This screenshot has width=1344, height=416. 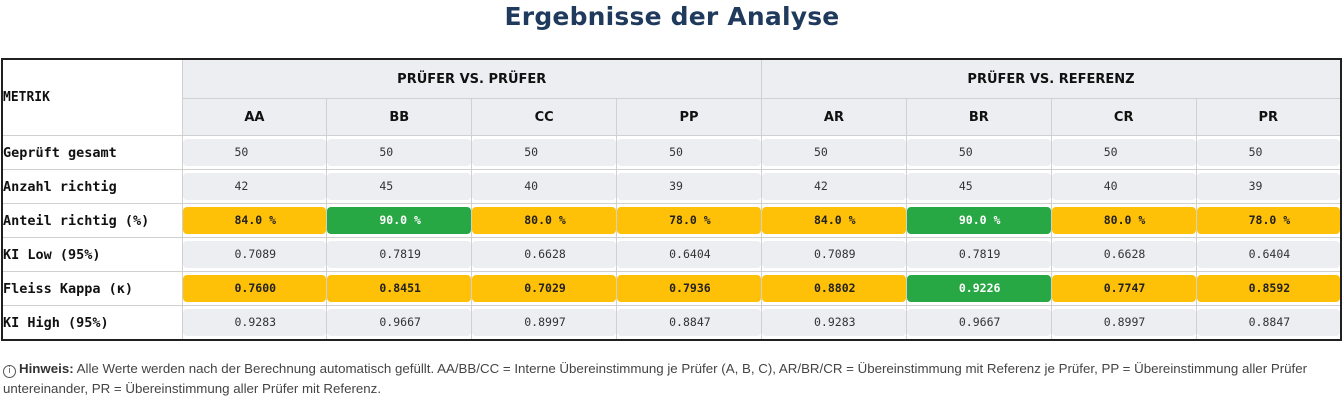 What do you see at coordinates (254, 288) in the screenshot?
I see `table-cell: 0.7600` at bounding box center [254, 288].